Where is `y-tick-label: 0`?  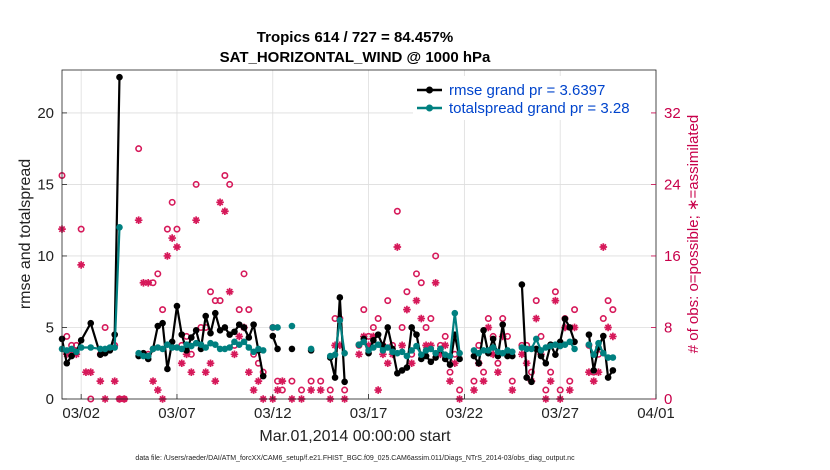 y-tick-label: 0 is located at coordinates (50, 399).